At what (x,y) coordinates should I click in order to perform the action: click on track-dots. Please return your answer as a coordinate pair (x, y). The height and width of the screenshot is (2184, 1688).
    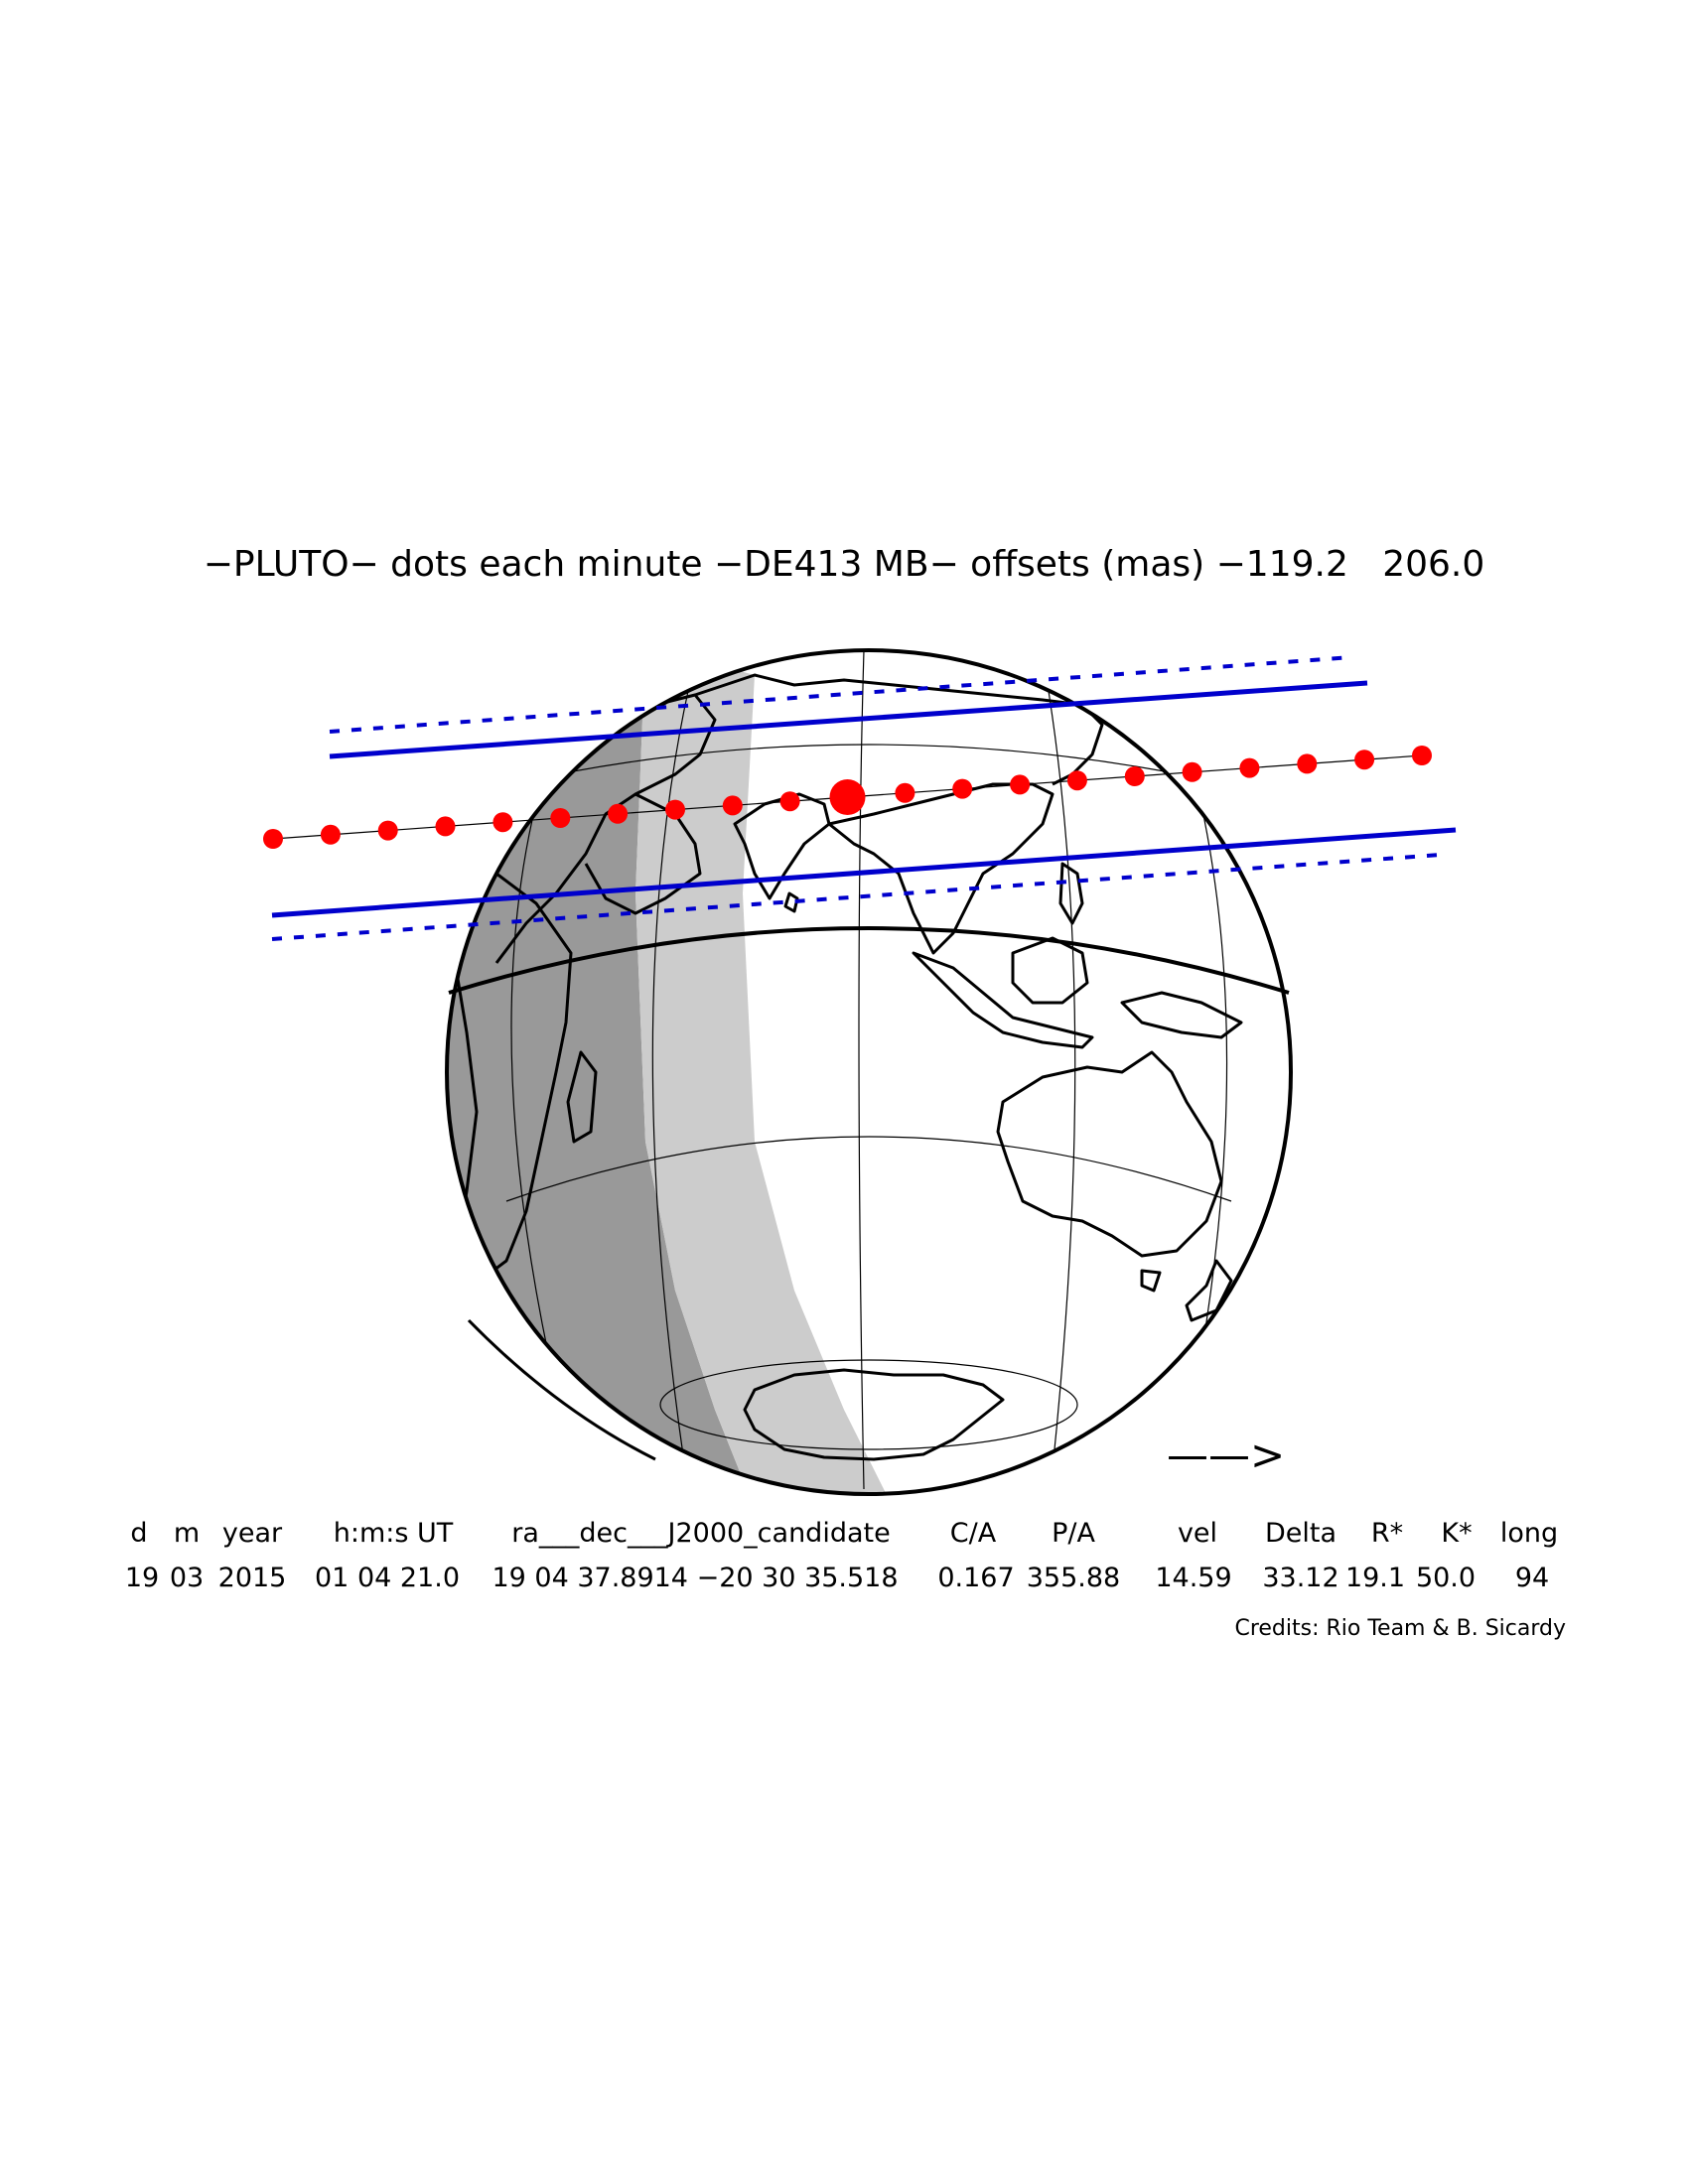
    Looking at the image, I should click on (847, 797).